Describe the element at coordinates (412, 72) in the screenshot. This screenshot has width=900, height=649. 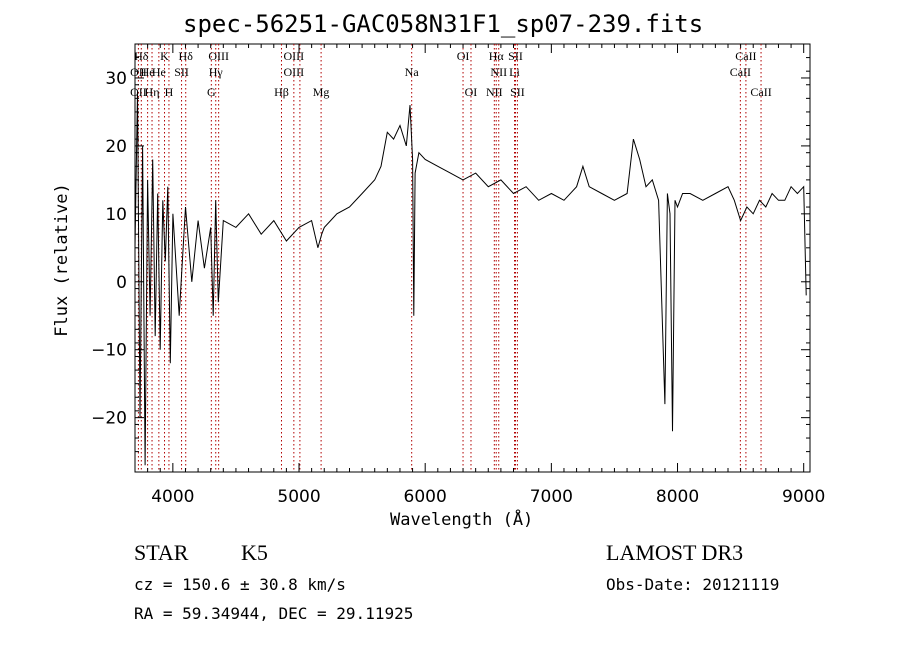
I see `marker-label: Na` at that location.